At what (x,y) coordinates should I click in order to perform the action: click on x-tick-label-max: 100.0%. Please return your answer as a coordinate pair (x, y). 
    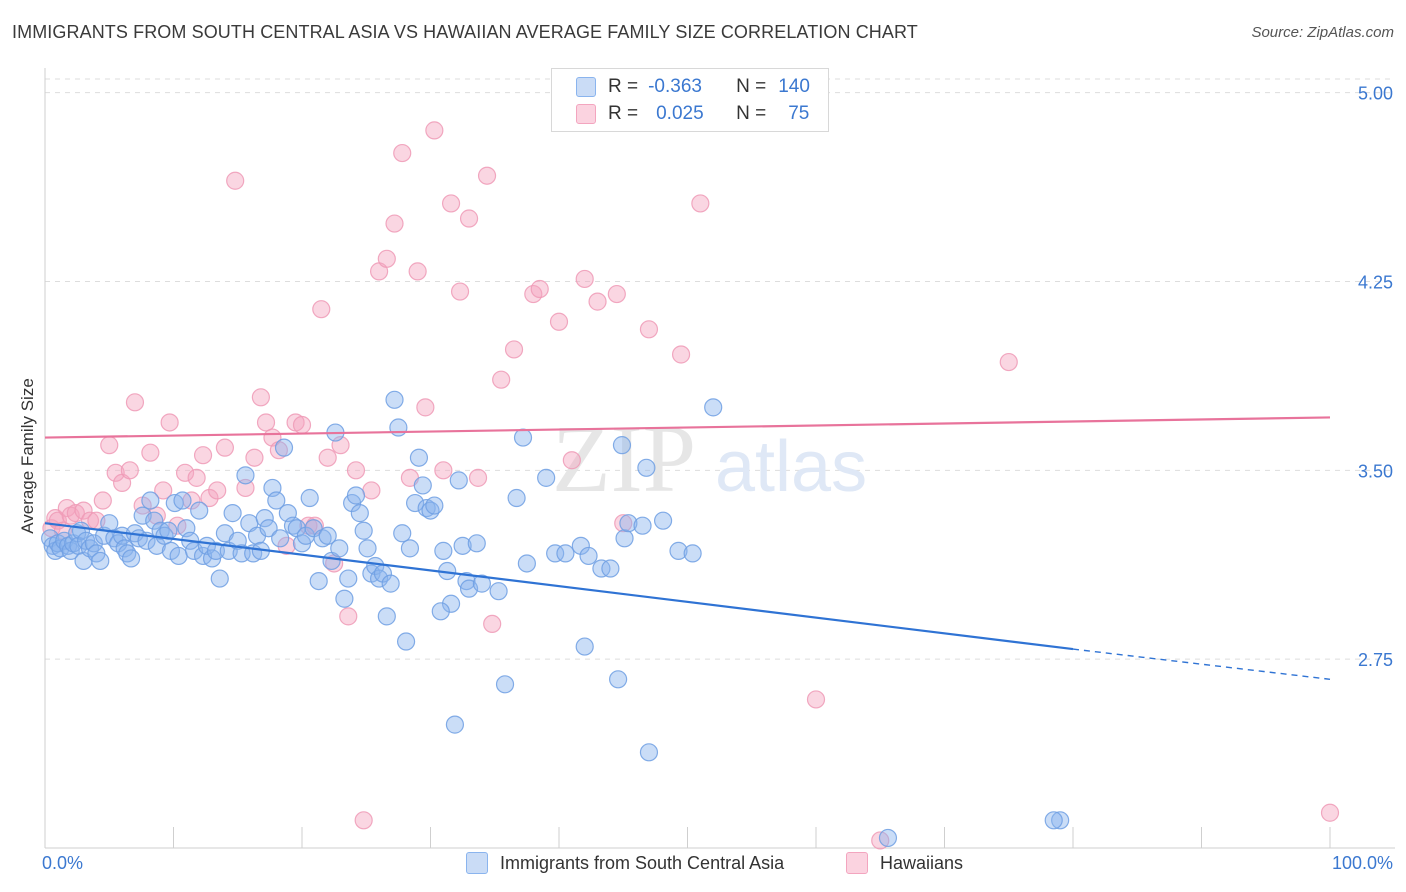
    Looking at the image, I should click on (1362, 863).